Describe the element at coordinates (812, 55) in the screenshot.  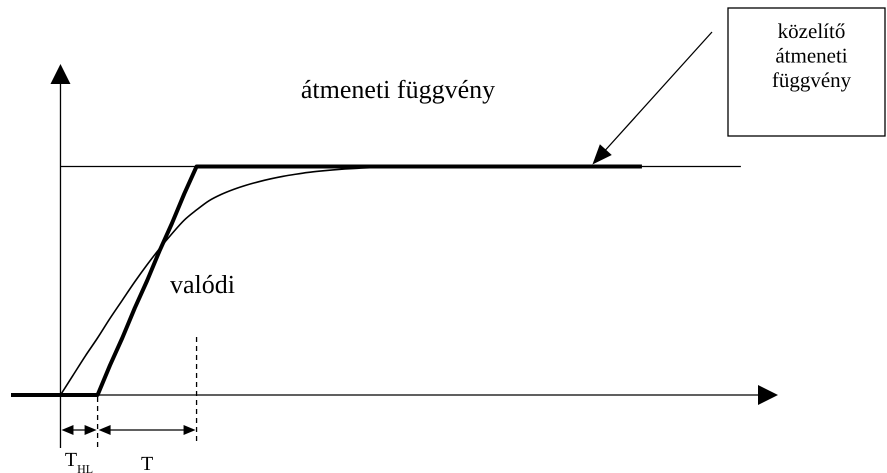
I see `text: közelítő átmeneti függvény` at that location.